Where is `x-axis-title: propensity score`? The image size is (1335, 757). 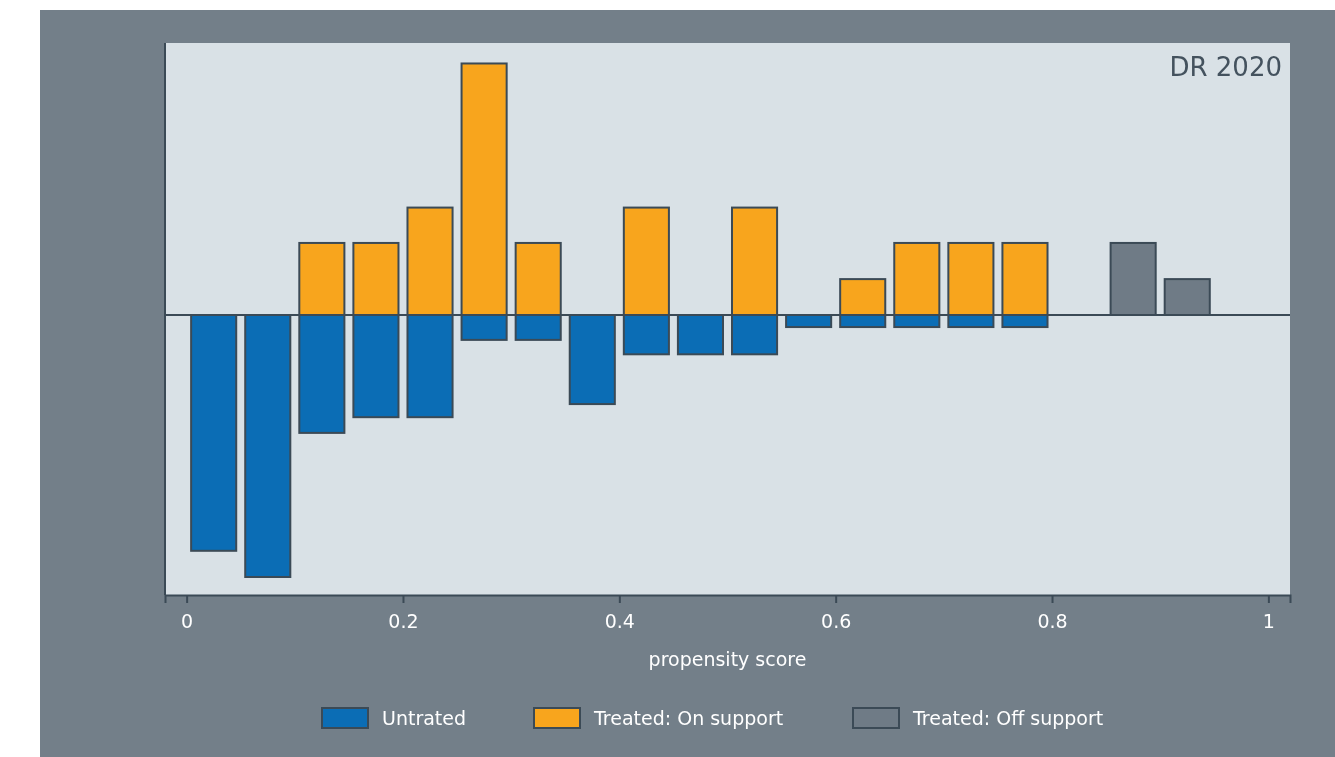
x-axis-title: propensity score is located at coordinates (727, 659).